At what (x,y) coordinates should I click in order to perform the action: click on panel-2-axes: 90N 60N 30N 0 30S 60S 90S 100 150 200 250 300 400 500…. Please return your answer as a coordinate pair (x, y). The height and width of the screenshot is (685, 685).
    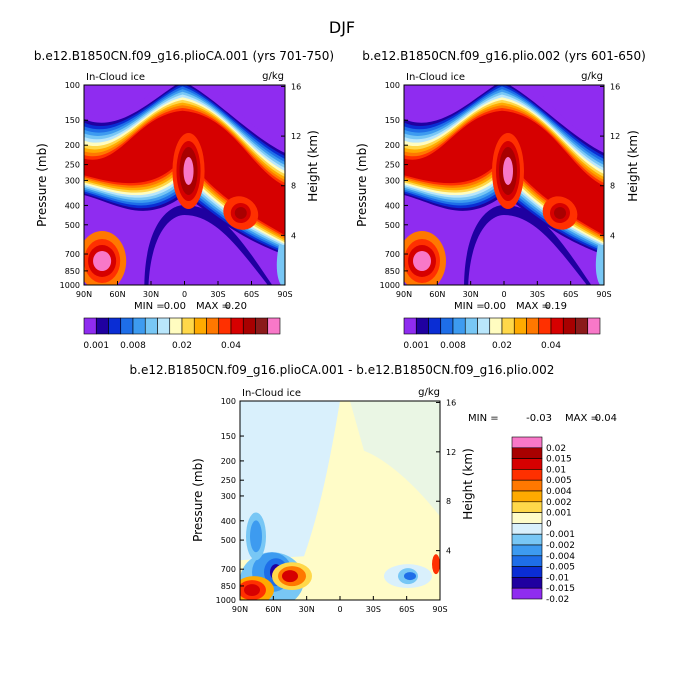
    Looking at the image, I should click on (500, 190).